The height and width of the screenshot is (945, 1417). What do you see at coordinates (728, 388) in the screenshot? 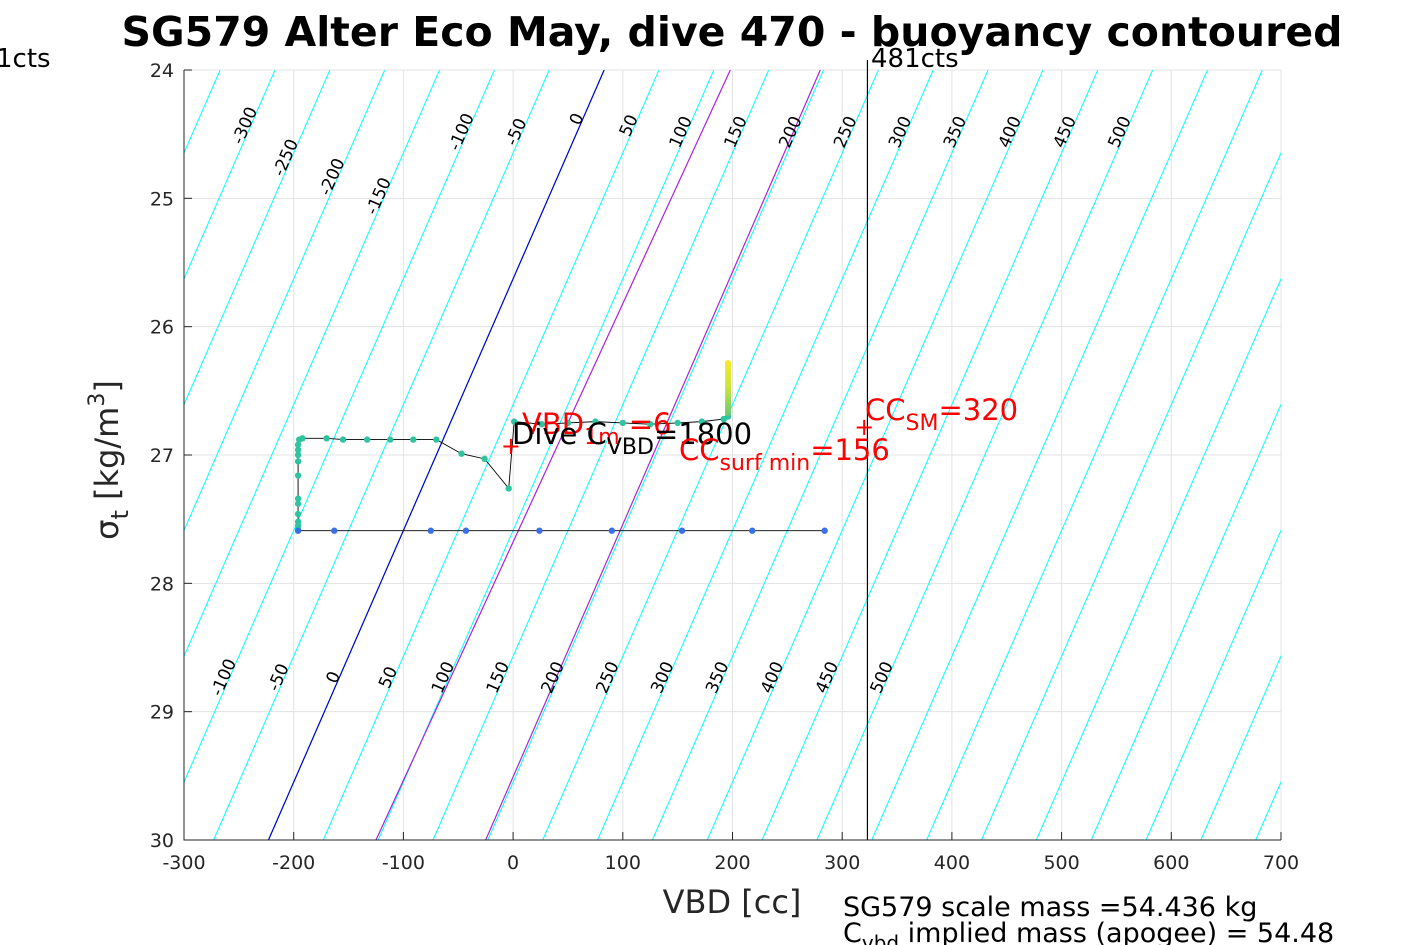
I see `surface-series-bar` at bounding box center [728, 388].